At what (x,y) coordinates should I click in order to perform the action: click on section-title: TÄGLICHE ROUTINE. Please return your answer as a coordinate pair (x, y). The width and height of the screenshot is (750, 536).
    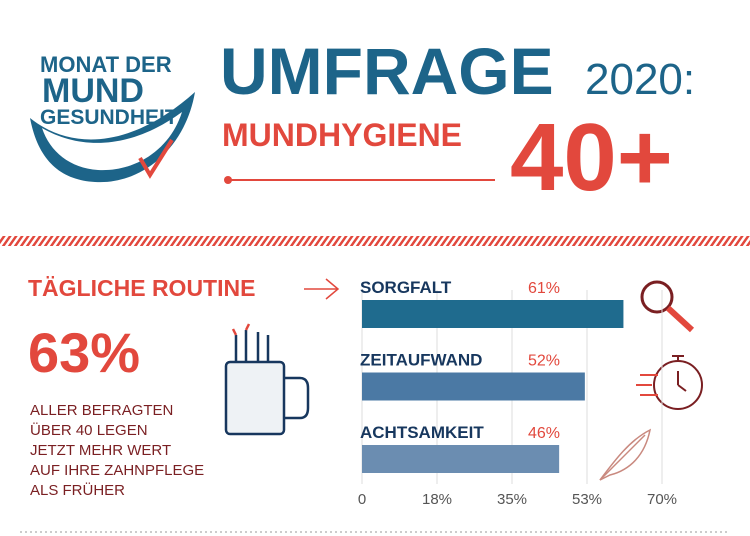
    Looking at the image, I should click on (141, 288).